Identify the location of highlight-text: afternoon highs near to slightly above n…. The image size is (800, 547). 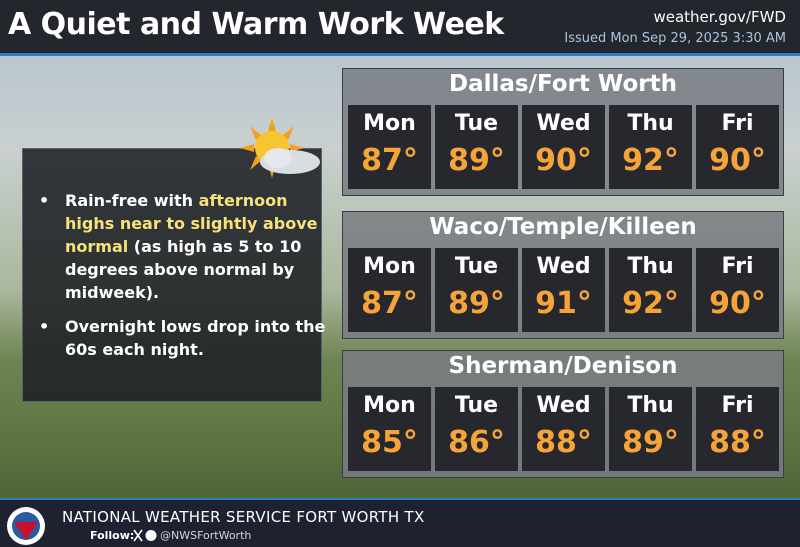
(191, 223).